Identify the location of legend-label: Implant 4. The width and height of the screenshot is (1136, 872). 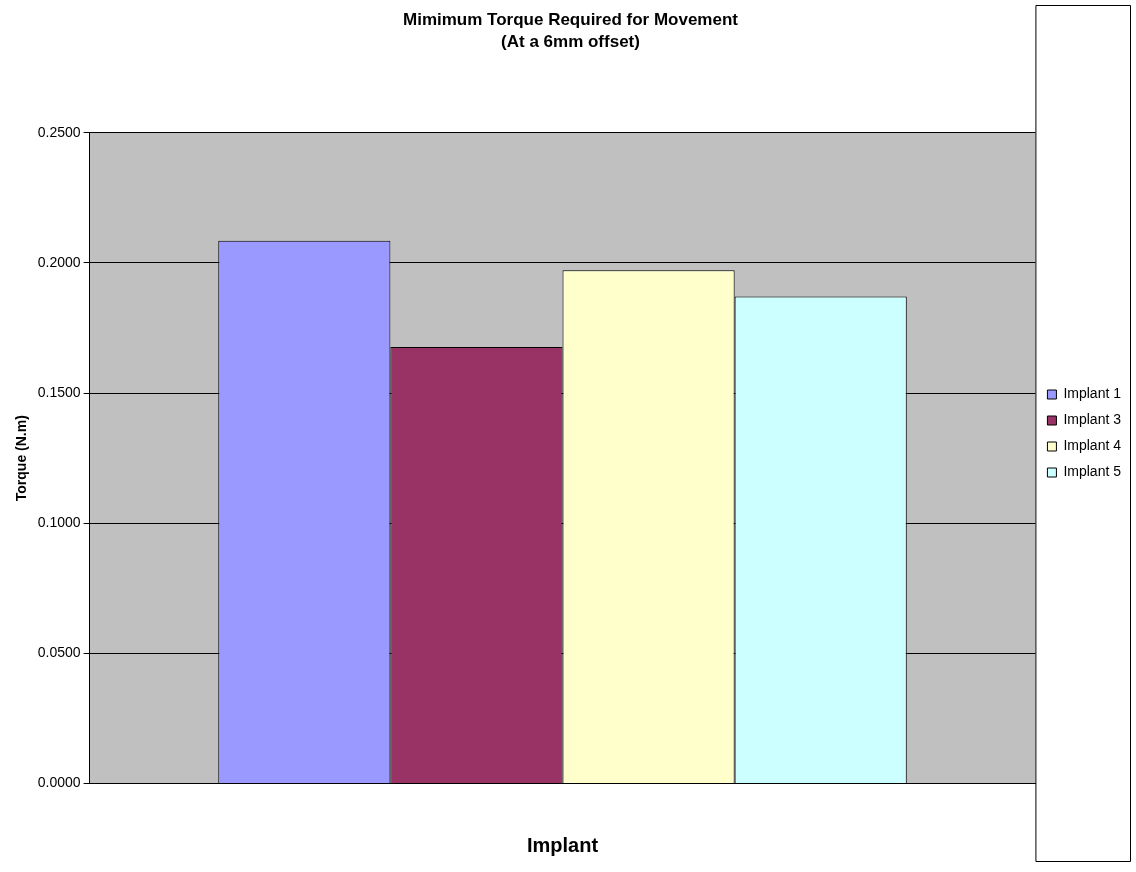
(1092, 445).